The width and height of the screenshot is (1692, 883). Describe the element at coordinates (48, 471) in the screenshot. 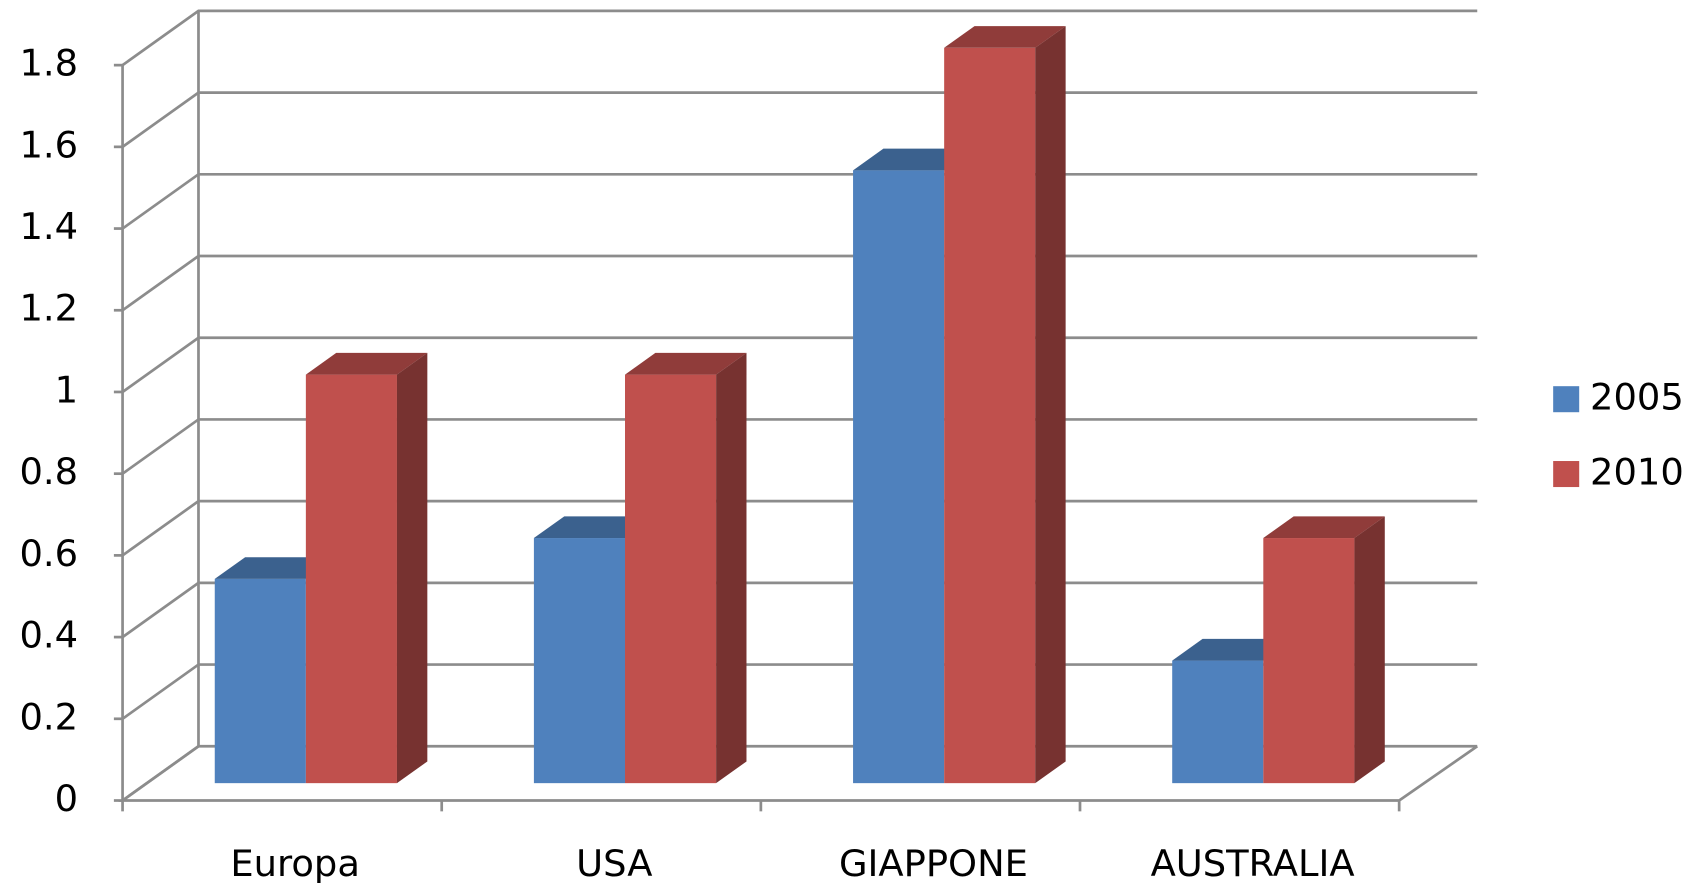

I see `y-tick-label: 0.8` at that location.